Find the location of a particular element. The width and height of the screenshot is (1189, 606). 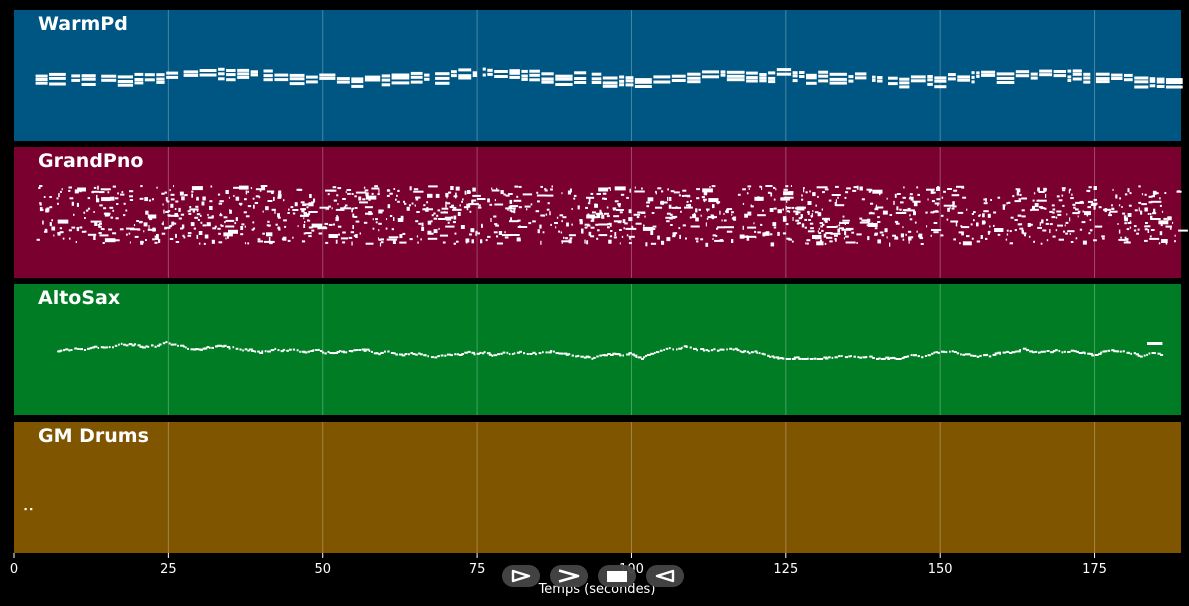

forward-button is located at coordinates (569, 576).